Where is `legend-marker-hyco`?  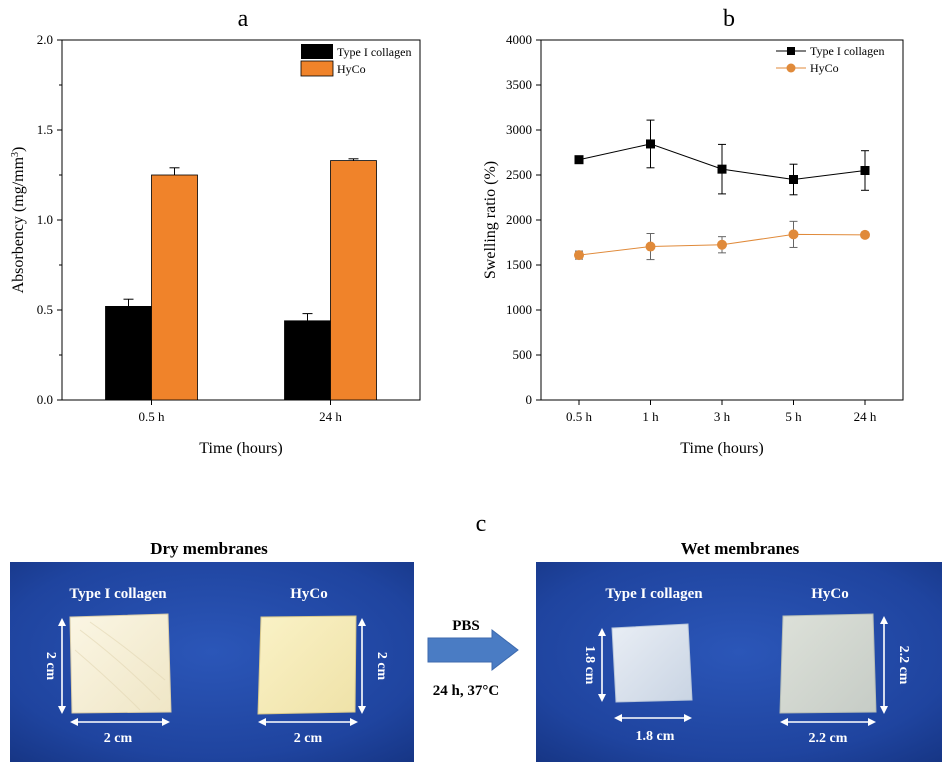
legend-marker-hyco is located at coordinates (791, 68).